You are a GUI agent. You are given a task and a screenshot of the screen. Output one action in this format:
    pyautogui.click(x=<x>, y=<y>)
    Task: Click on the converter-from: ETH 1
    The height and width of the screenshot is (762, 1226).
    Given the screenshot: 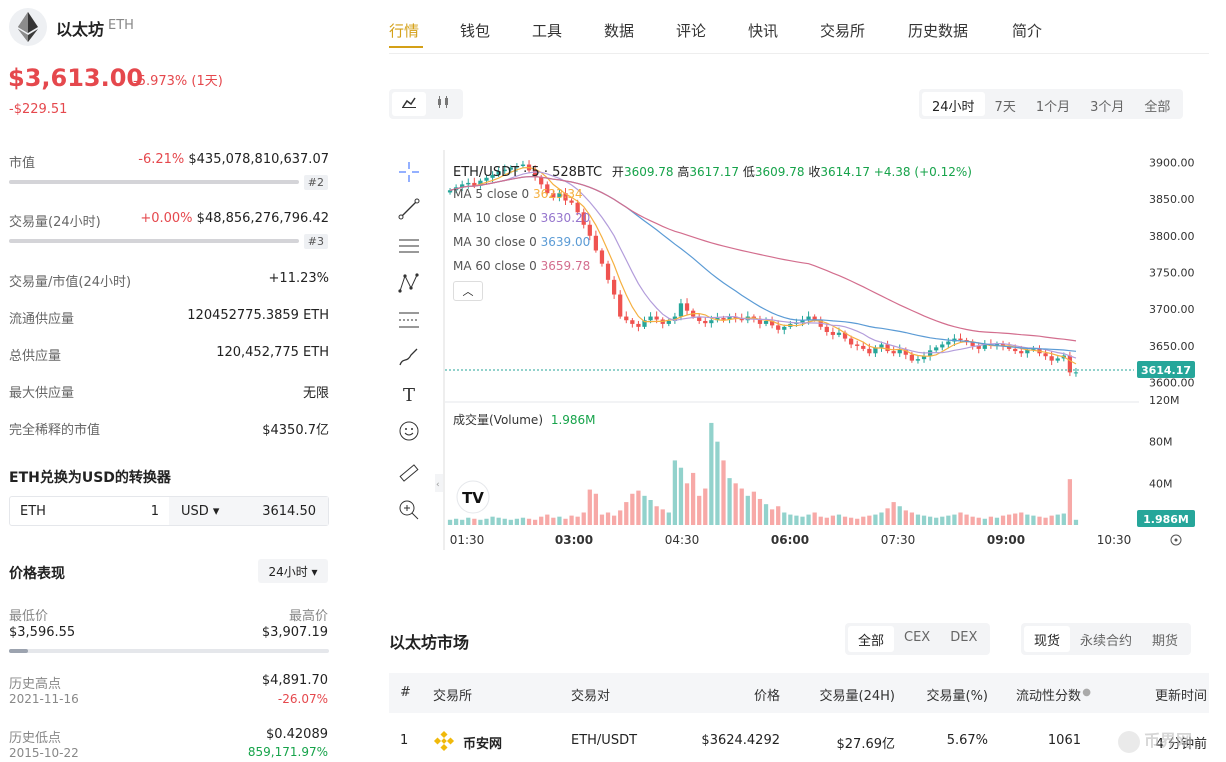 What is the action you would take?
    pyautogui.click(x=89, y=511)
    